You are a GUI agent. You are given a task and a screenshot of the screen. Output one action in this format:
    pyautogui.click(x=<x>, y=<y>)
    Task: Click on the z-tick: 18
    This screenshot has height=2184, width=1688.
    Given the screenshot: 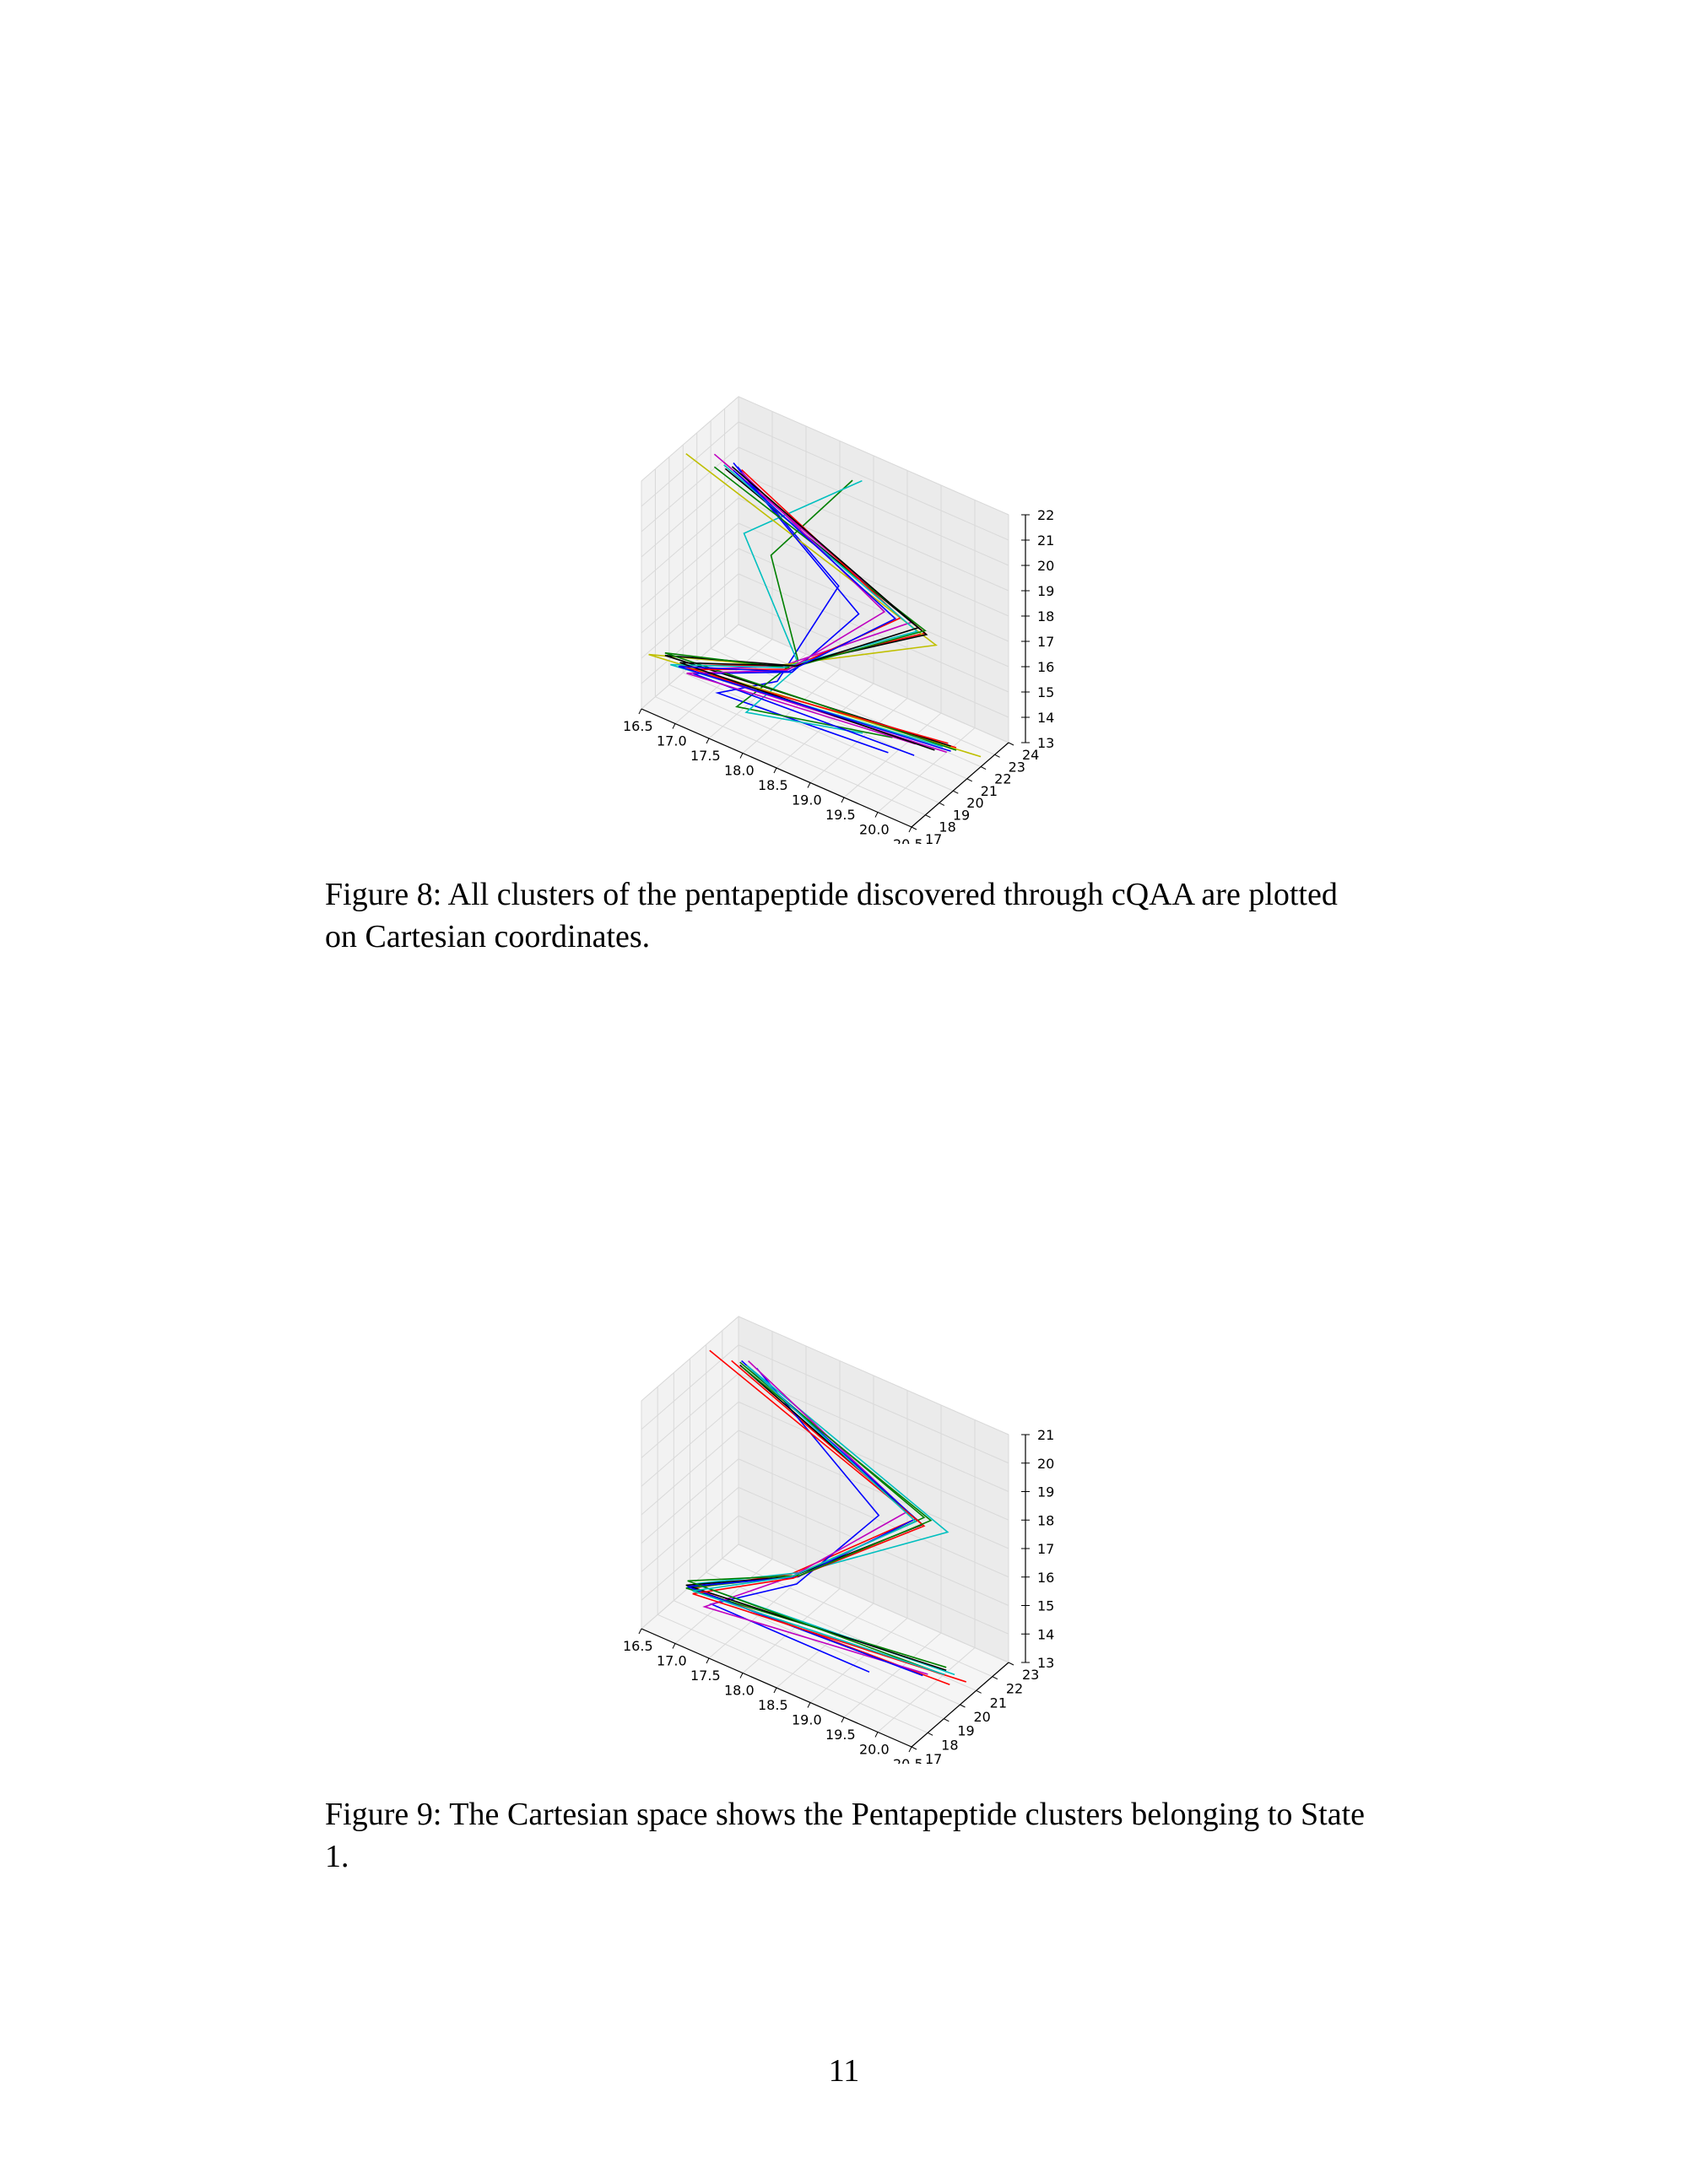 What is the action you would take?
    pyautogui.click(x=1037, y=616)
    